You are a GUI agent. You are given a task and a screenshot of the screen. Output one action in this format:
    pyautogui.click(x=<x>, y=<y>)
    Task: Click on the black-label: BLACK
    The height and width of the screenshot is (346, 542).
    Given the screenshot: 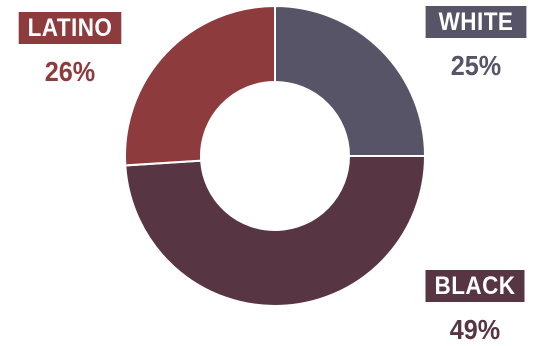 What is the action you would take?
    pyautogui.click(x=475, y=286)
    